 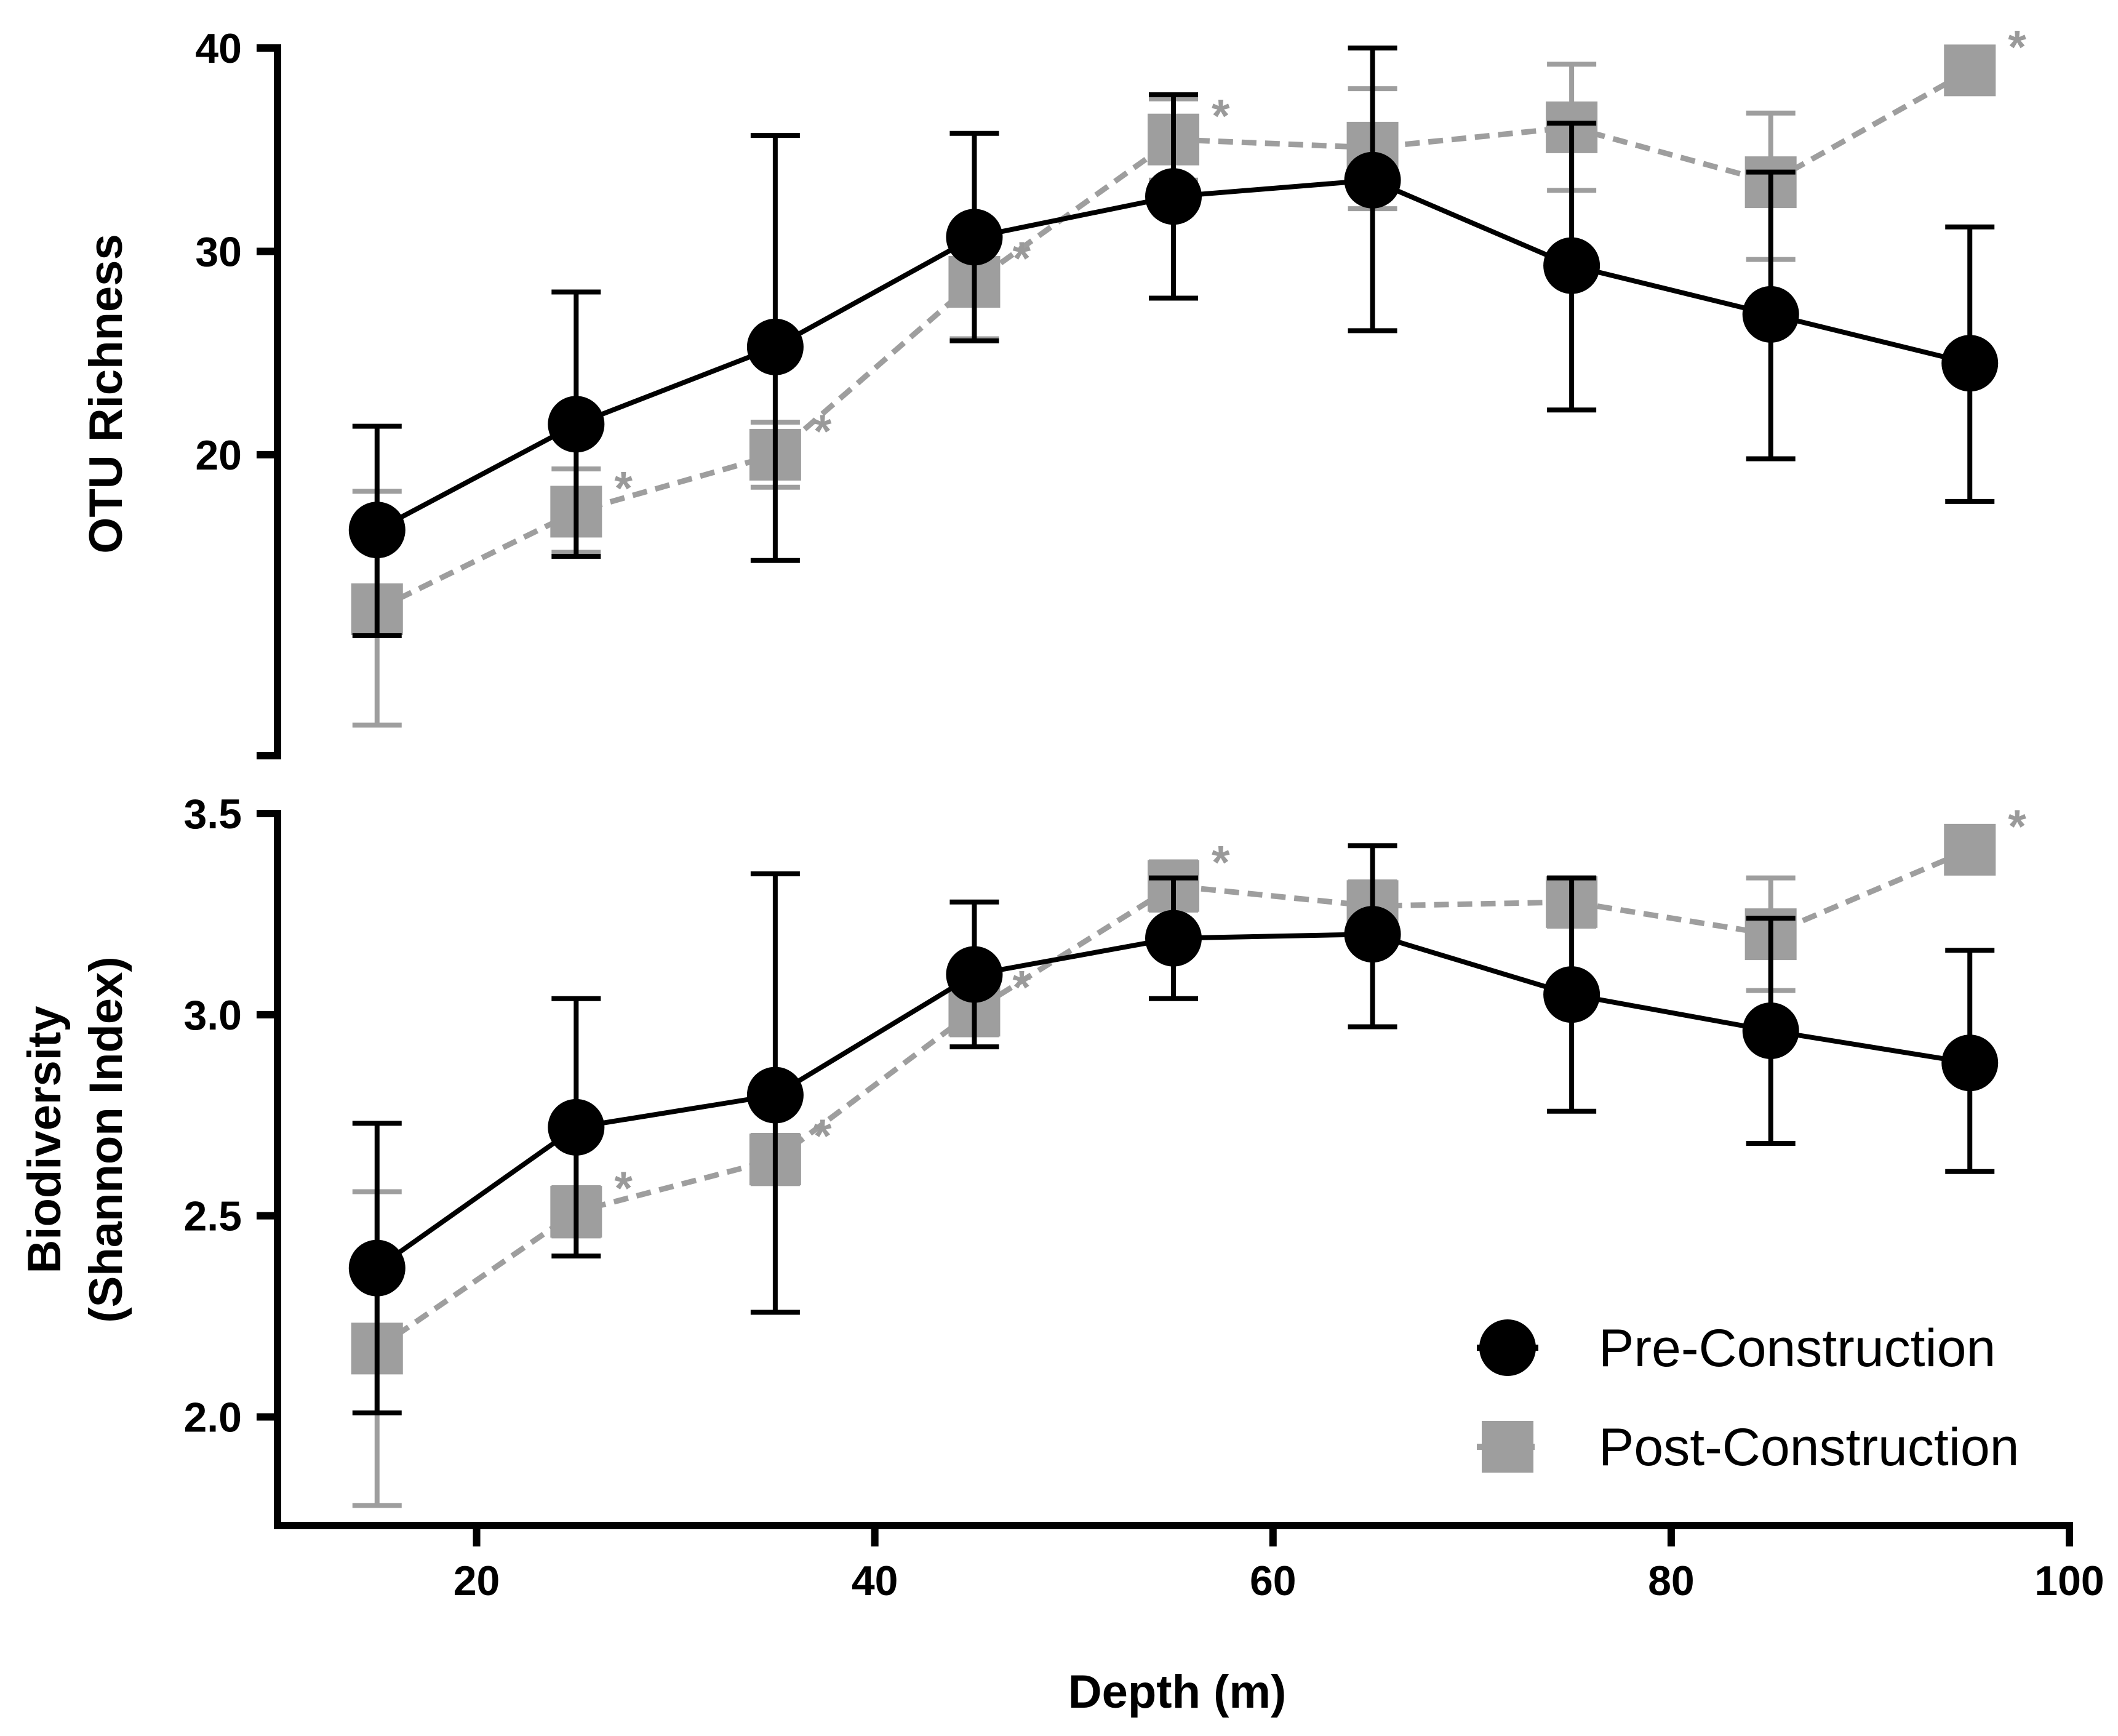 I want to click on shannon-y-tick-label: 2.5, so click(x=213, y=1216).